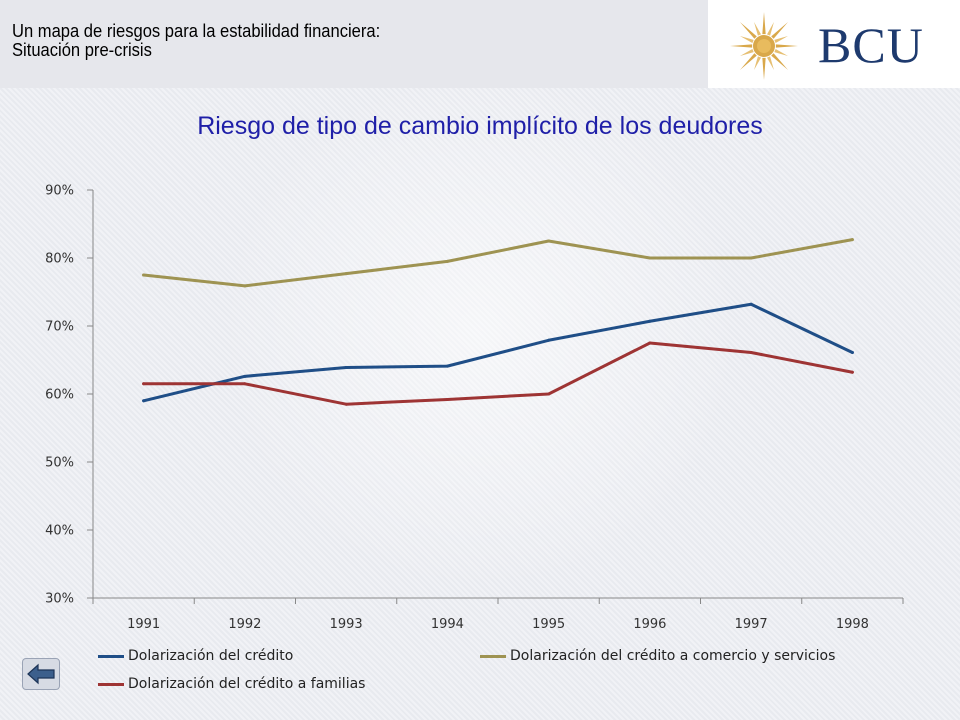 The width and height of the screenshot is (960, 720). What do you see at coordinates (59, 463) in the screenshot?
I see `y-tick-label: 50%` at bounding box center [59, 463].